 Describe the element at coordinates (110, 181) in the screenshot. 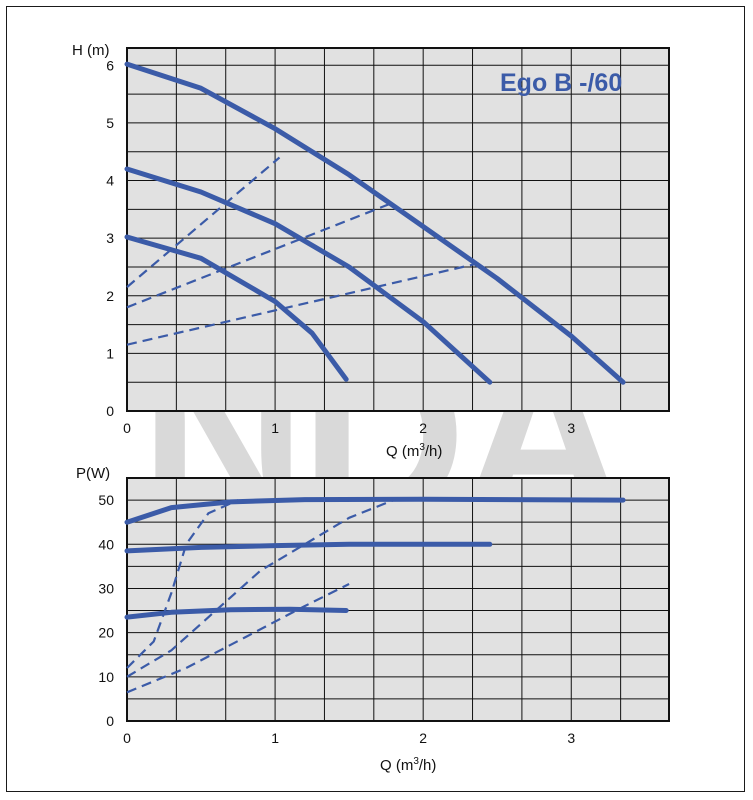

I see `head-y-tick-4: 4` at that location.